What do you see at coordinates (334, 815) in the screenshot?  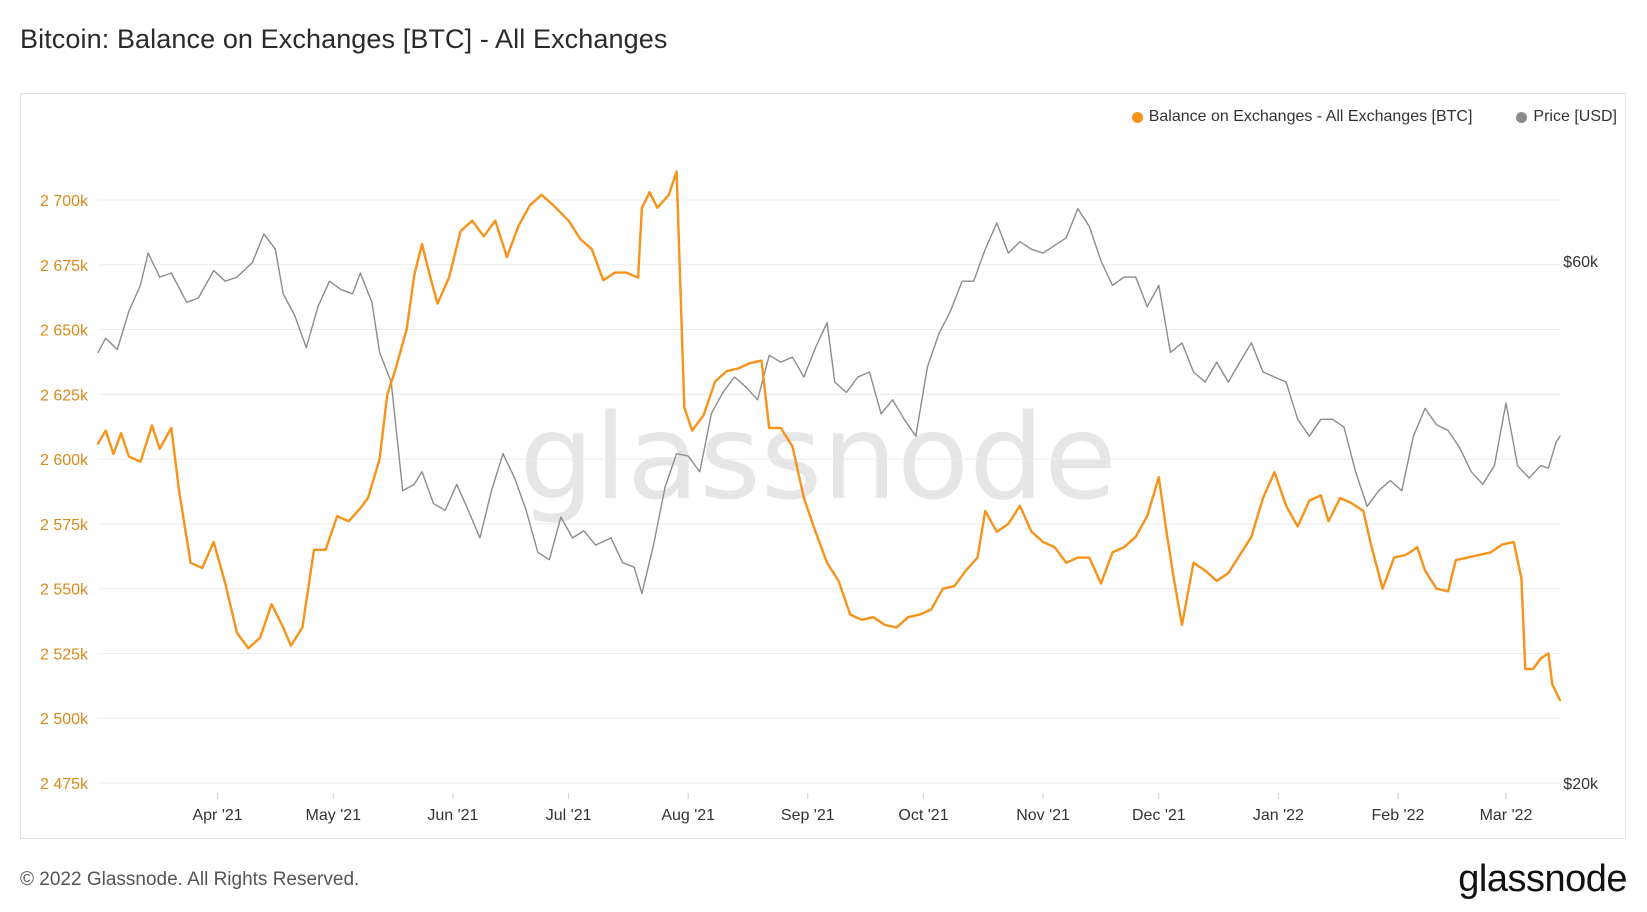 I see `x-tick-label: May '21` at bounding box center [334, 815].